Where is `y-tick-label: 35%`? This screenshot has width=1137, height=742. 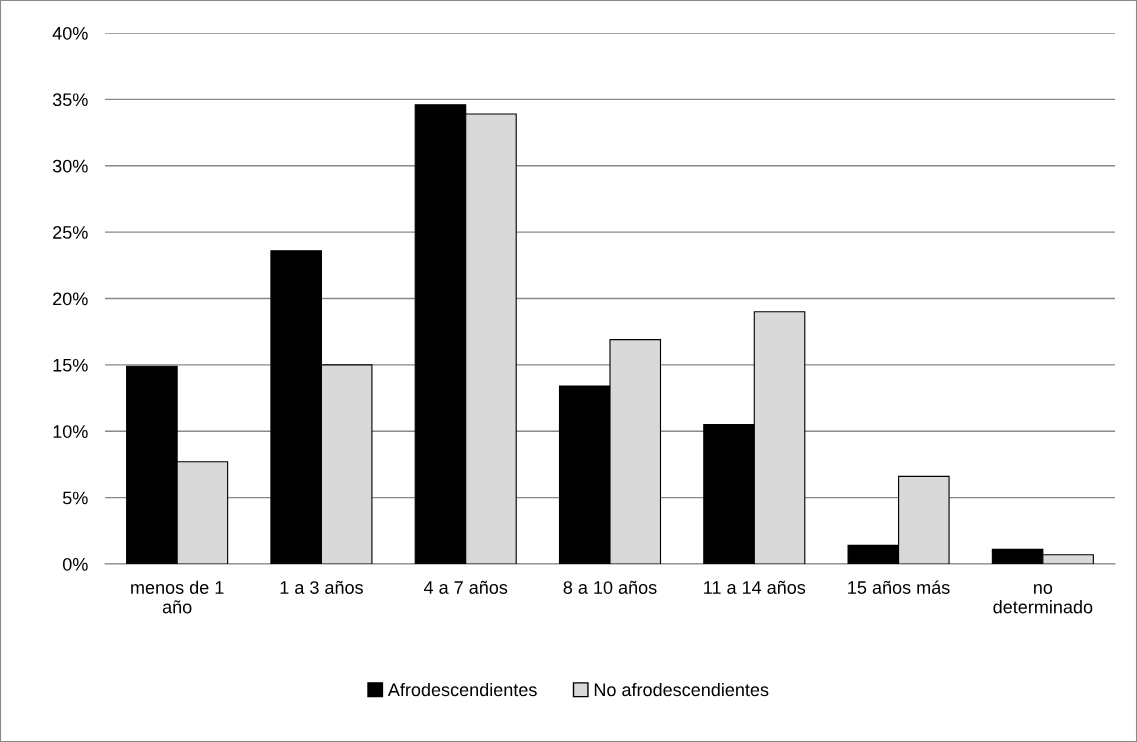 y-tick-label: 35% is located at coordinates (70, 100).